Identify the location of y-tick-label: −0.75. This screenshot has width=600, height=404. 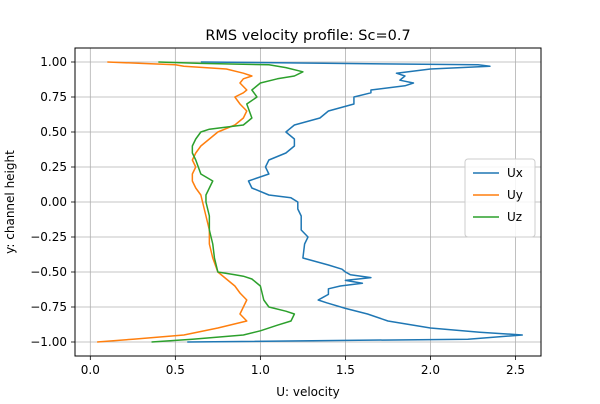
(48, 307).